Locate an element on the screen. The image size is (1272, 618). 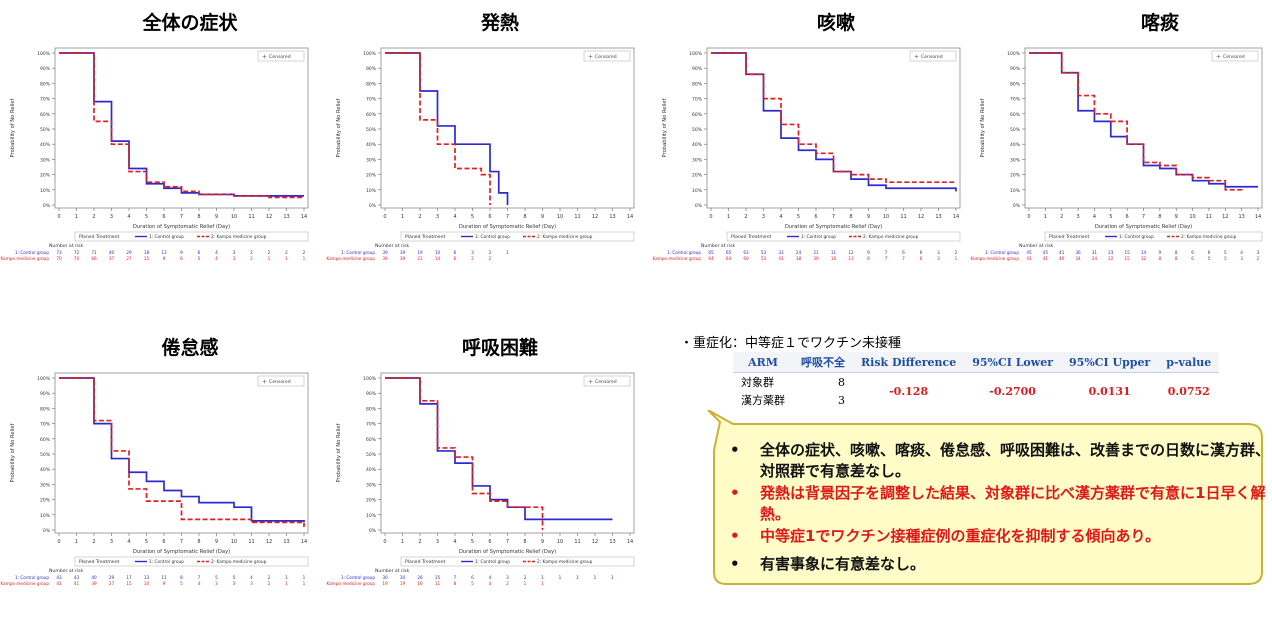
risk-value: 4 is located at coordinates (216, 258).